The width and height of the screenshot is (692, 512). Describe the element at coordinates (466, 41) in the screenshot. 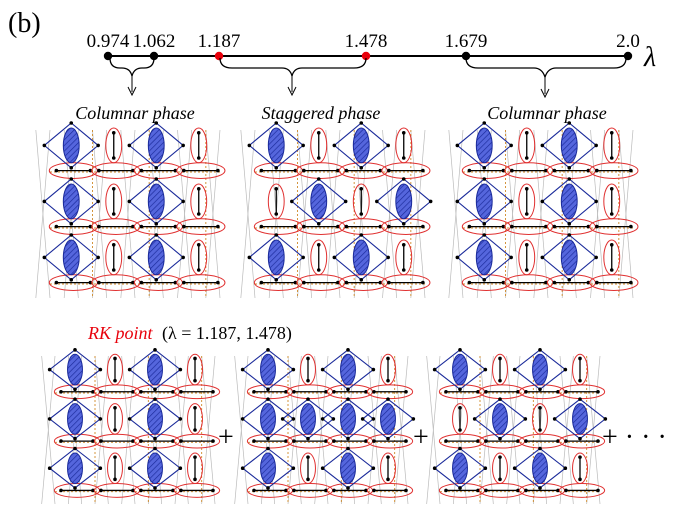

I see `axis-tick-label-5: 1.679` at that location.